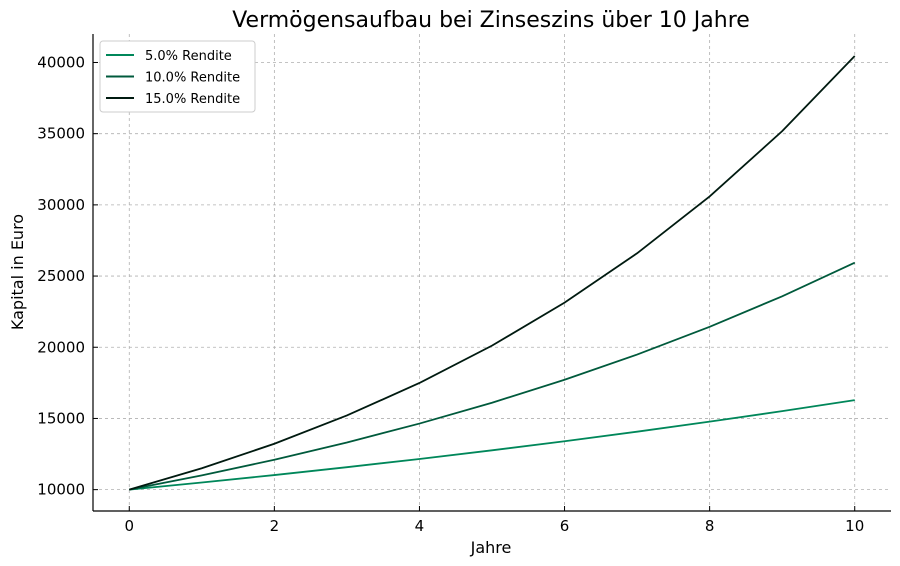 The height and width of the screenshot is (566, 900). What do you see at coordinates (192, 99) in the screenshot?
I see `legend-label-3: 15.0% Rendite` at bounding box center [192, 99].